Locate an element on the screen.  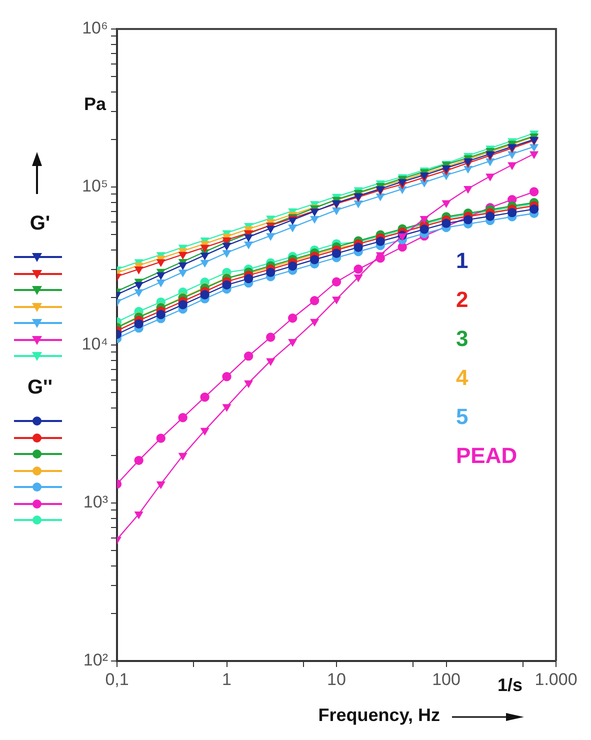
text: PEAD is located at coordinates (487, 455).